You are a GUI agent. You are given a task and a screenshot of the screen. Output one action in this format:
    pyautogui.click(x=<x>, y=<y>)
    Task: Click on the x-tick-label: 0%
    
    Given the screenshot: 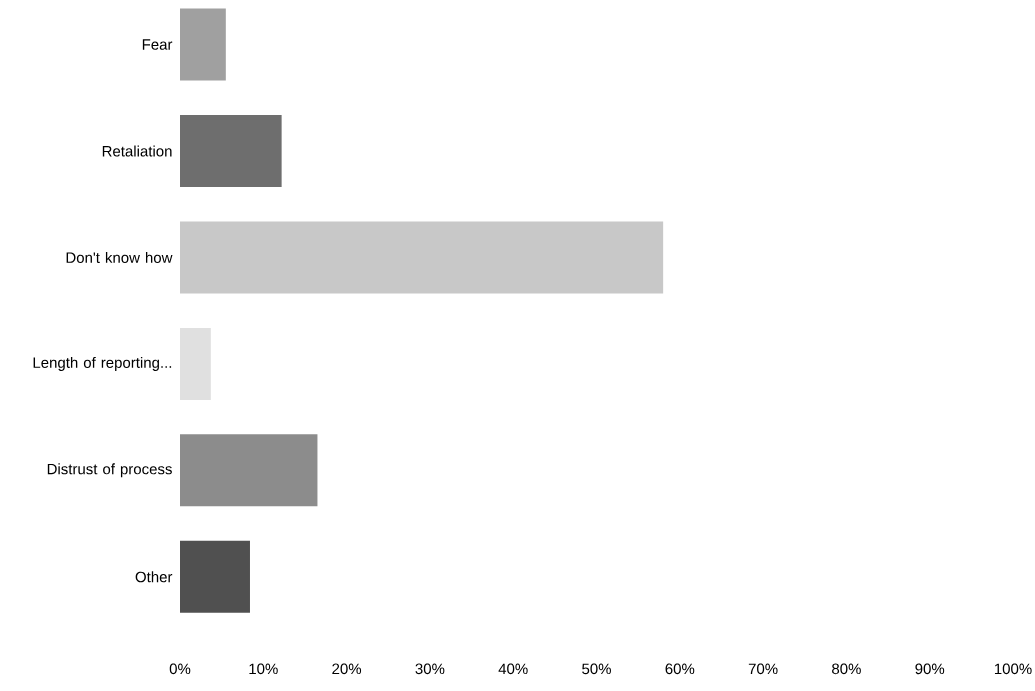 What is the action you would take?
    pyautogui.click(x=180, y=669)
    